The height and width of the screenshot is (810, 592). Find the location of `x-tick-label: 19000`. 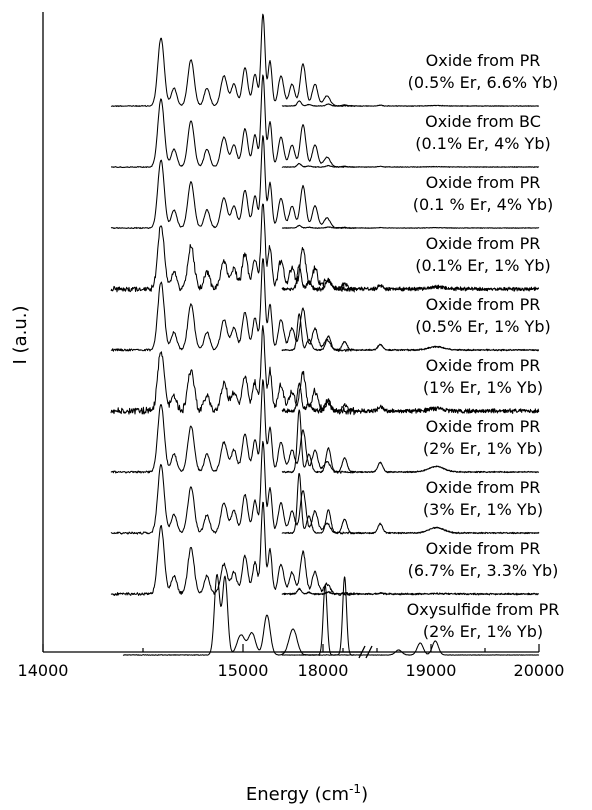

x-tick-label: 19000 is located at coordinates (431, 670).